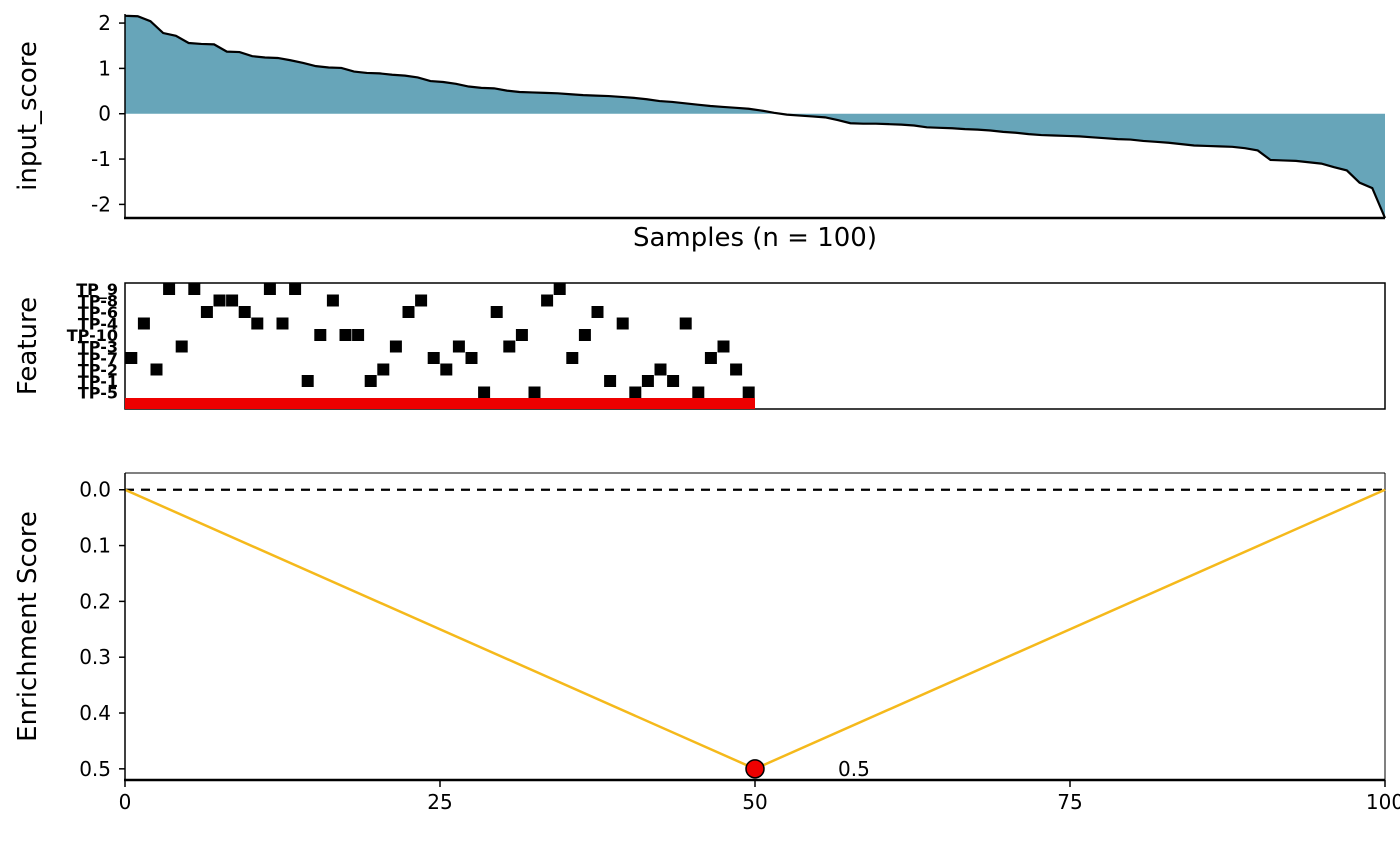 The height and width of the screenshot is (865, 1400). What do you see at coordinates (101, 204) in the screenshot?
I see `score-y-tick-label: -2` at bounding box center [101, 204].